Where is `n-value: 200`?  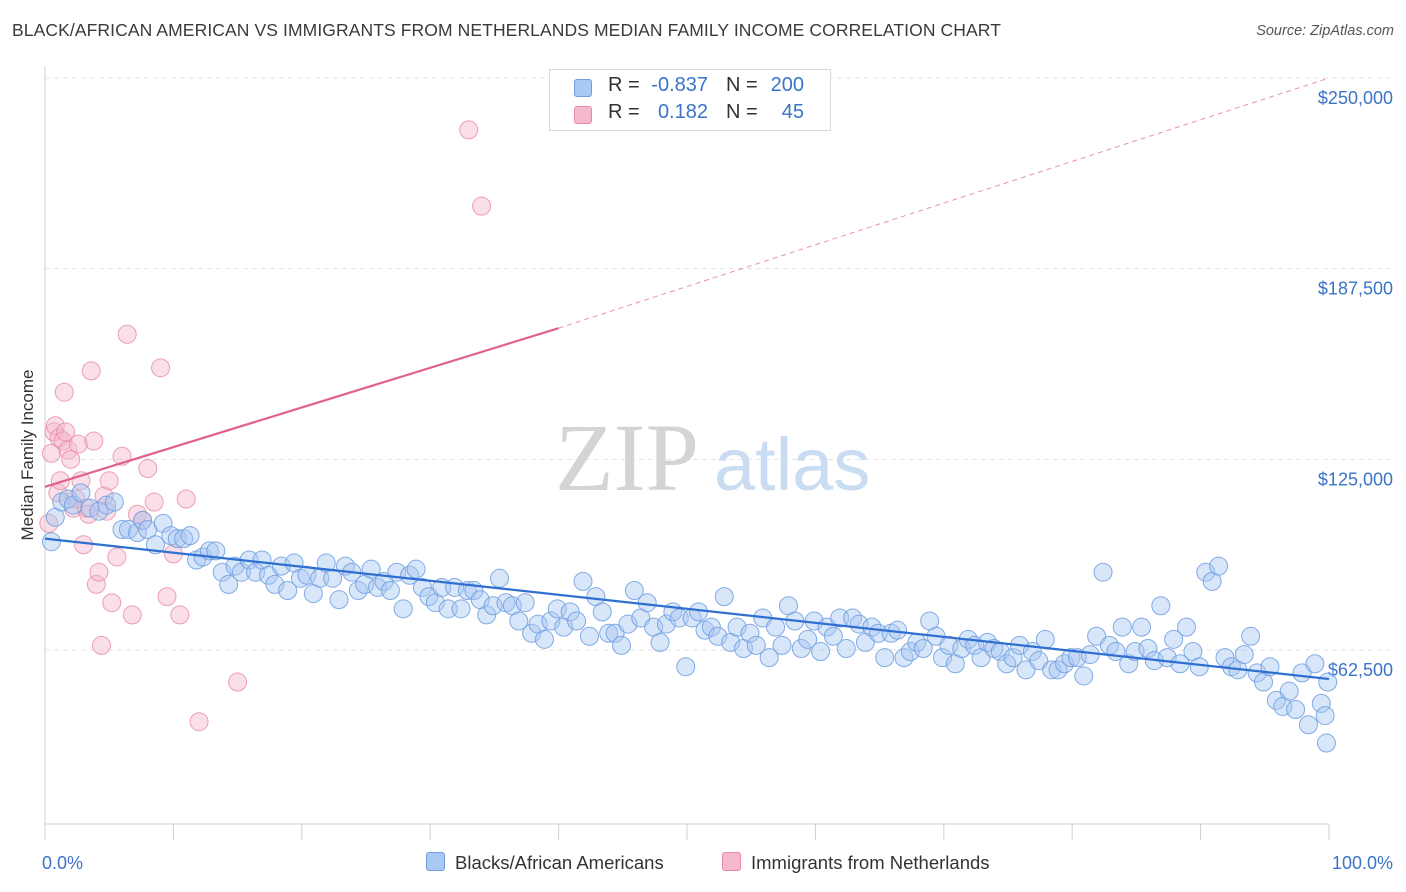 n-value: 200 is located at coordinates (787, 85).